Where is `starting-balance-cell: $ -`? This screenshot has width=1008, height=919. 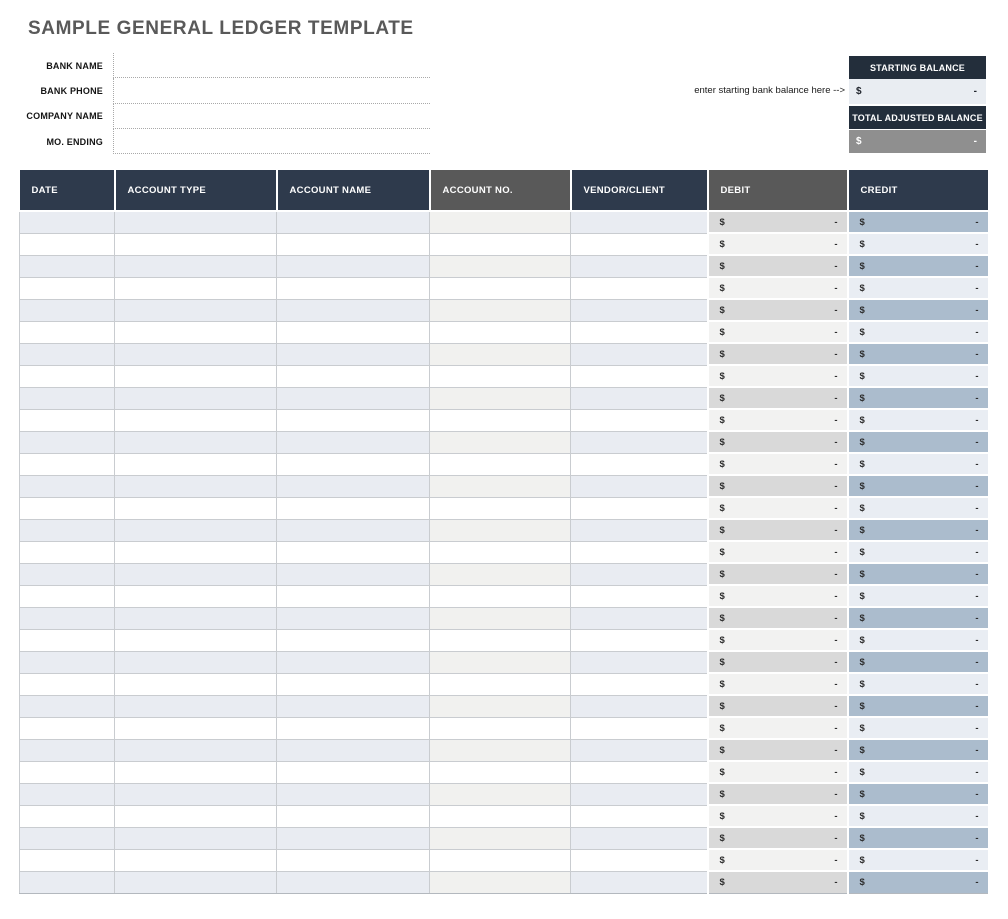
starting-balance-cell: $ - is located at coordinates (917, 91).